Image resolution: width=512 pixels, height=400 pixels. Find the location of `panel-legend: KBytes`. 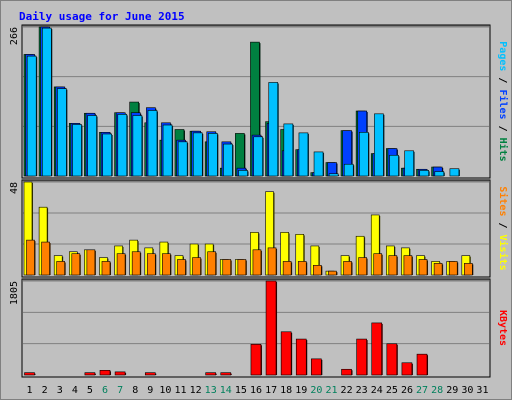

panel-legend: KBytes is located at coordinates (502, 328).